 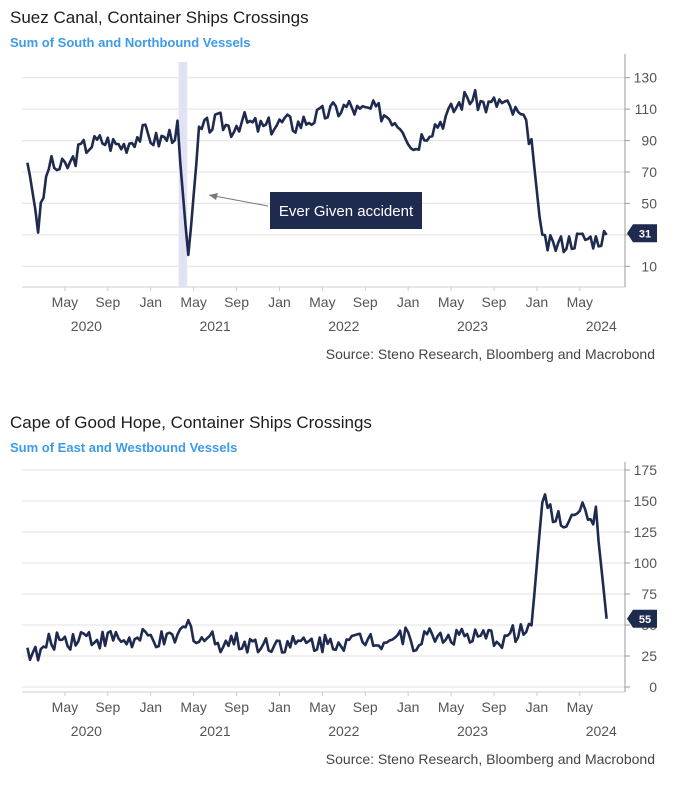 I want to click on y-tick-label: 150, so click(x=646, y=501).